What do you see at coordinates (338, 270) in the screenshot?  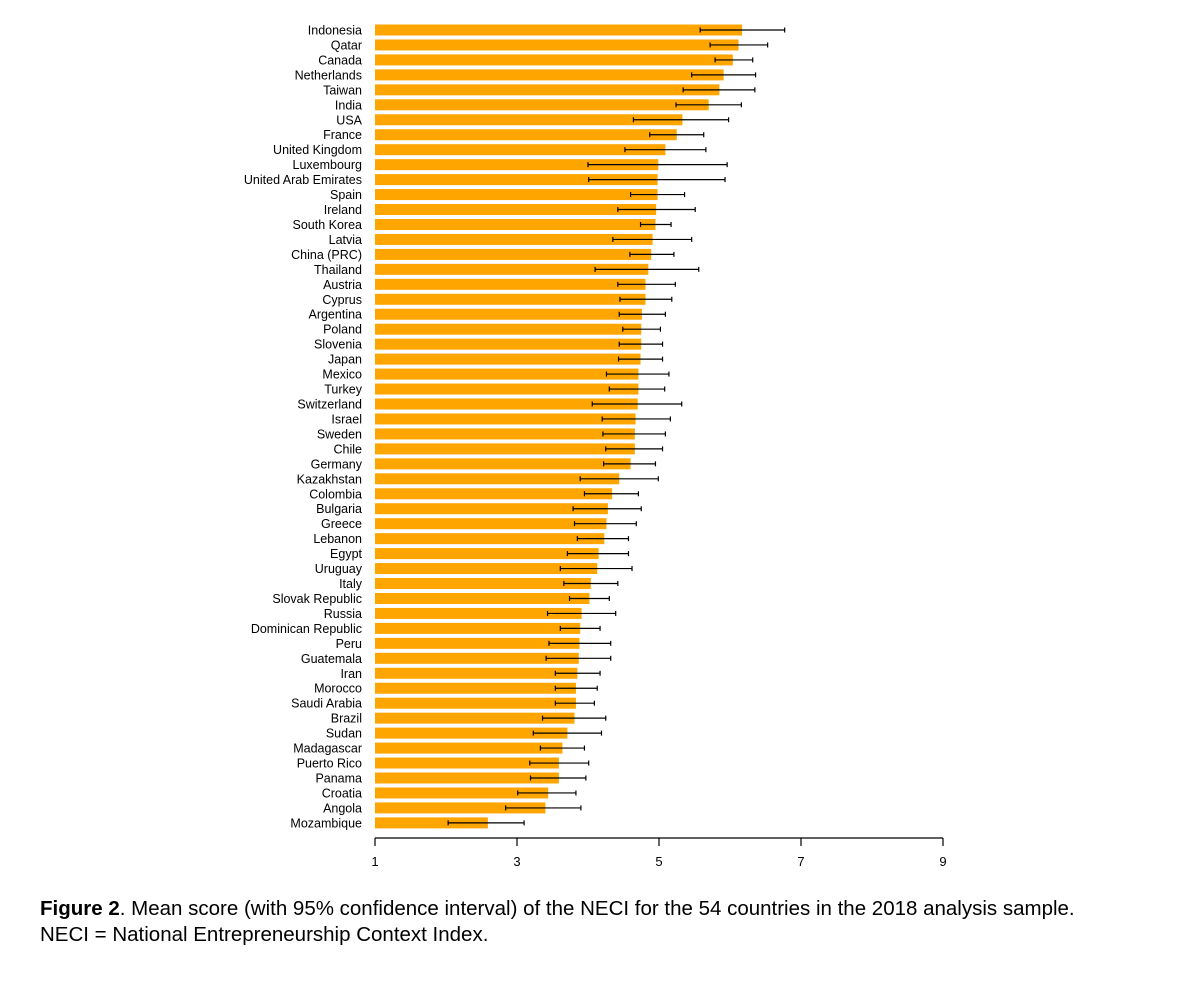 I see `category-label: Thailand` at bounding box center [338, 270].